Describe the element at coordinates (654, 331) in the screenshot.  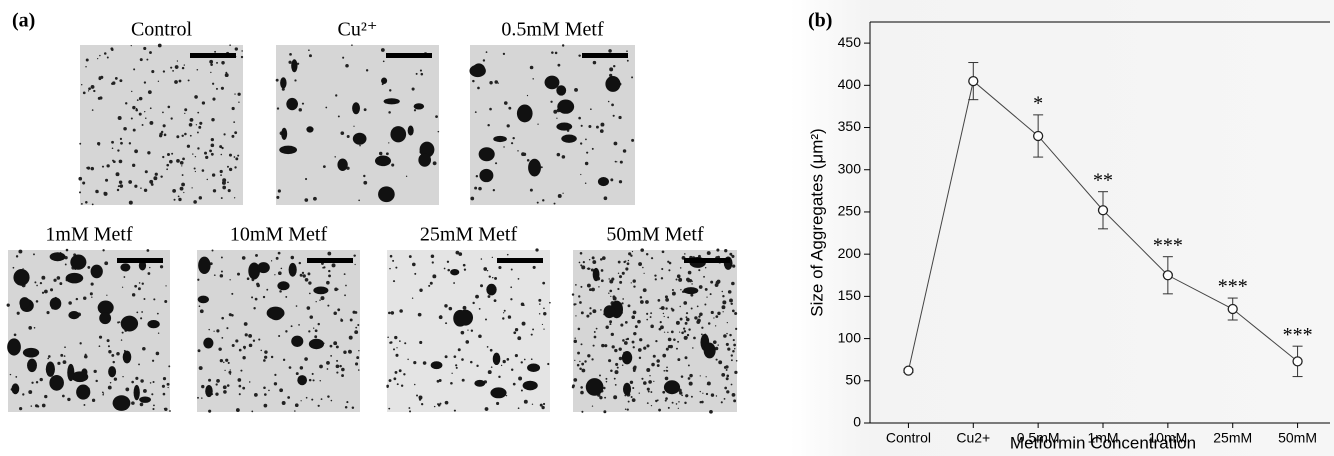
I see `micrograph` at that location.